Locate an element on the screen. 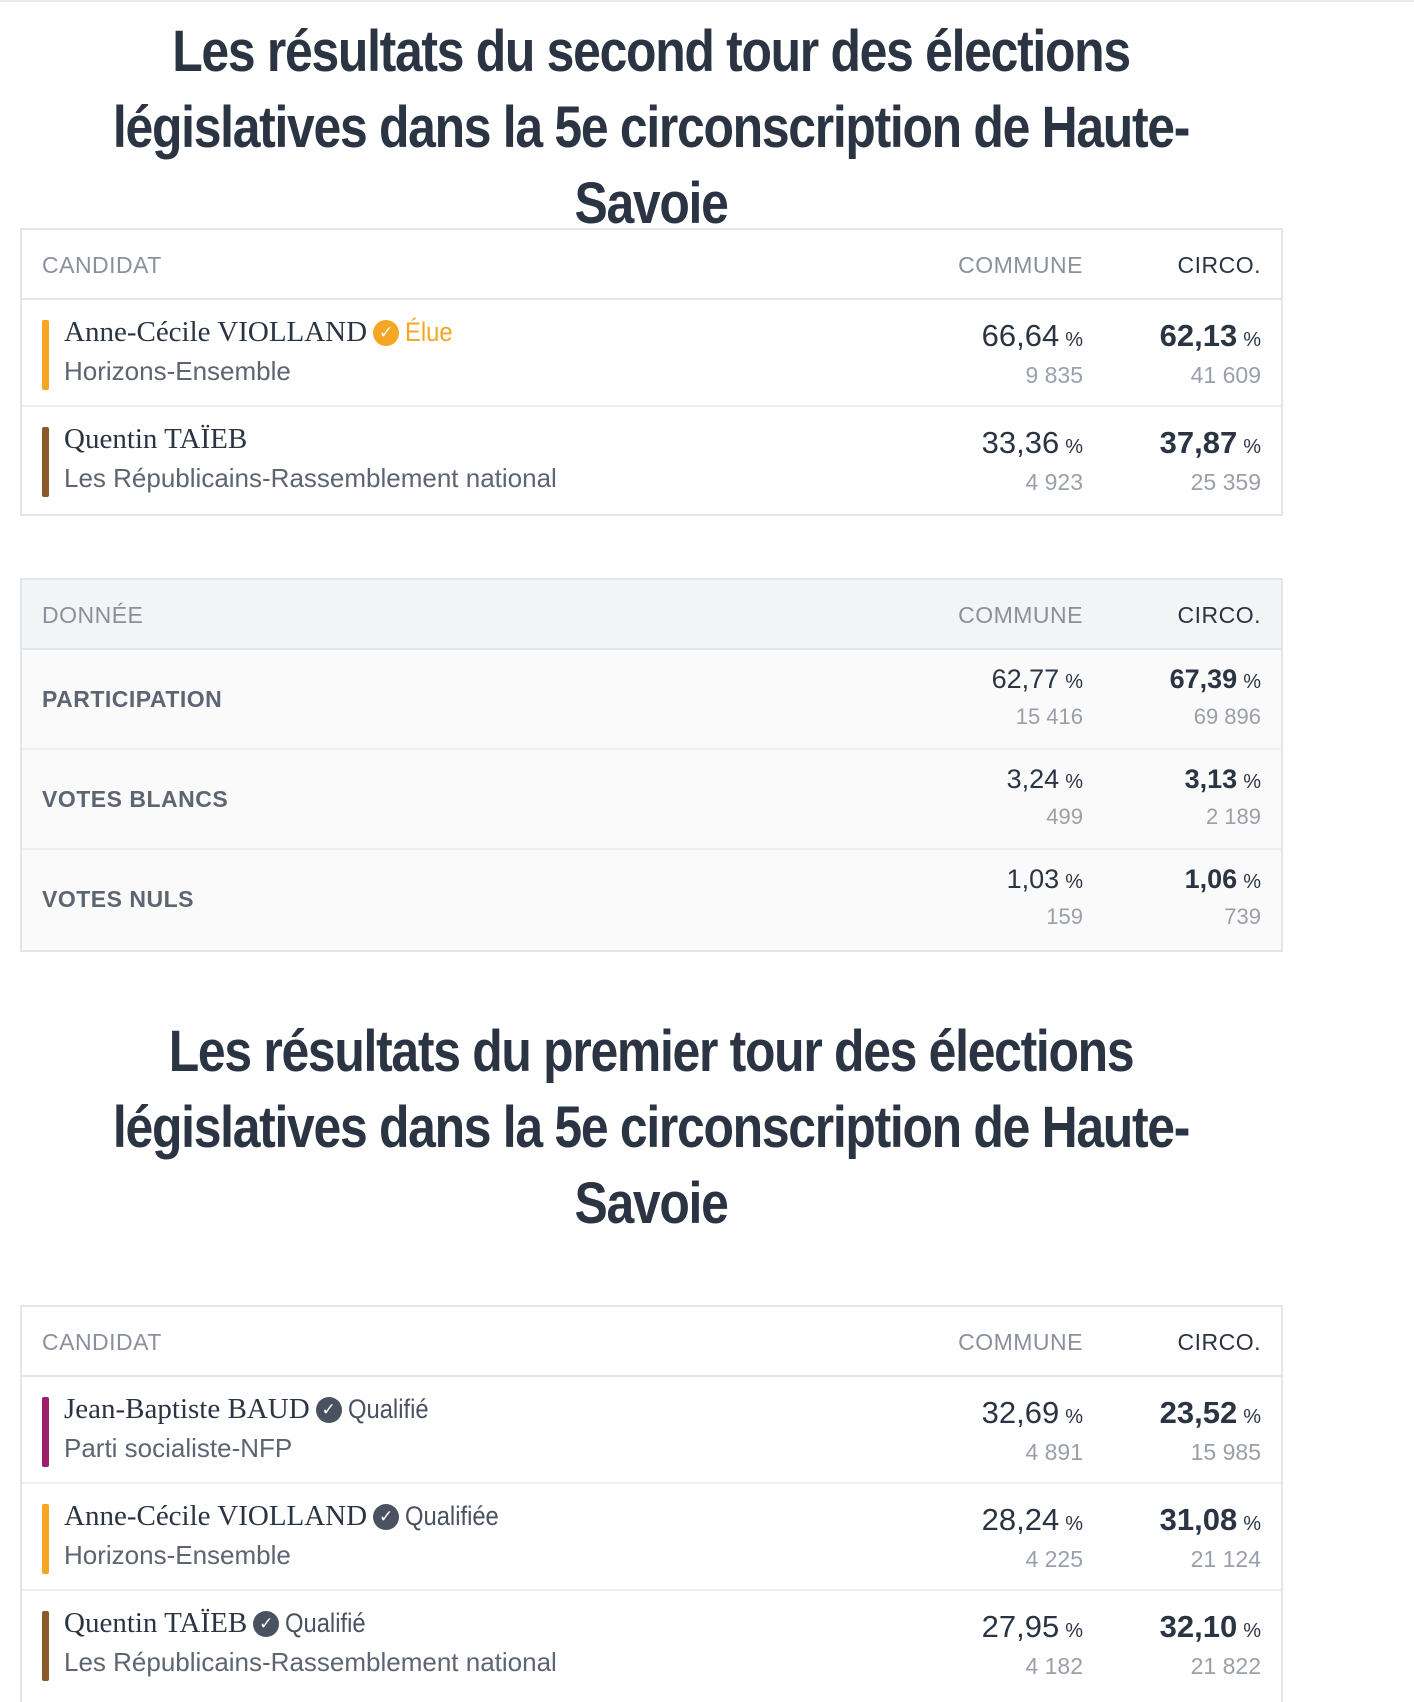 The height and width of the screenshot is (1702, 1414). candidate-party: Horizons-Ensemble is located at coordinates (177, 1555).